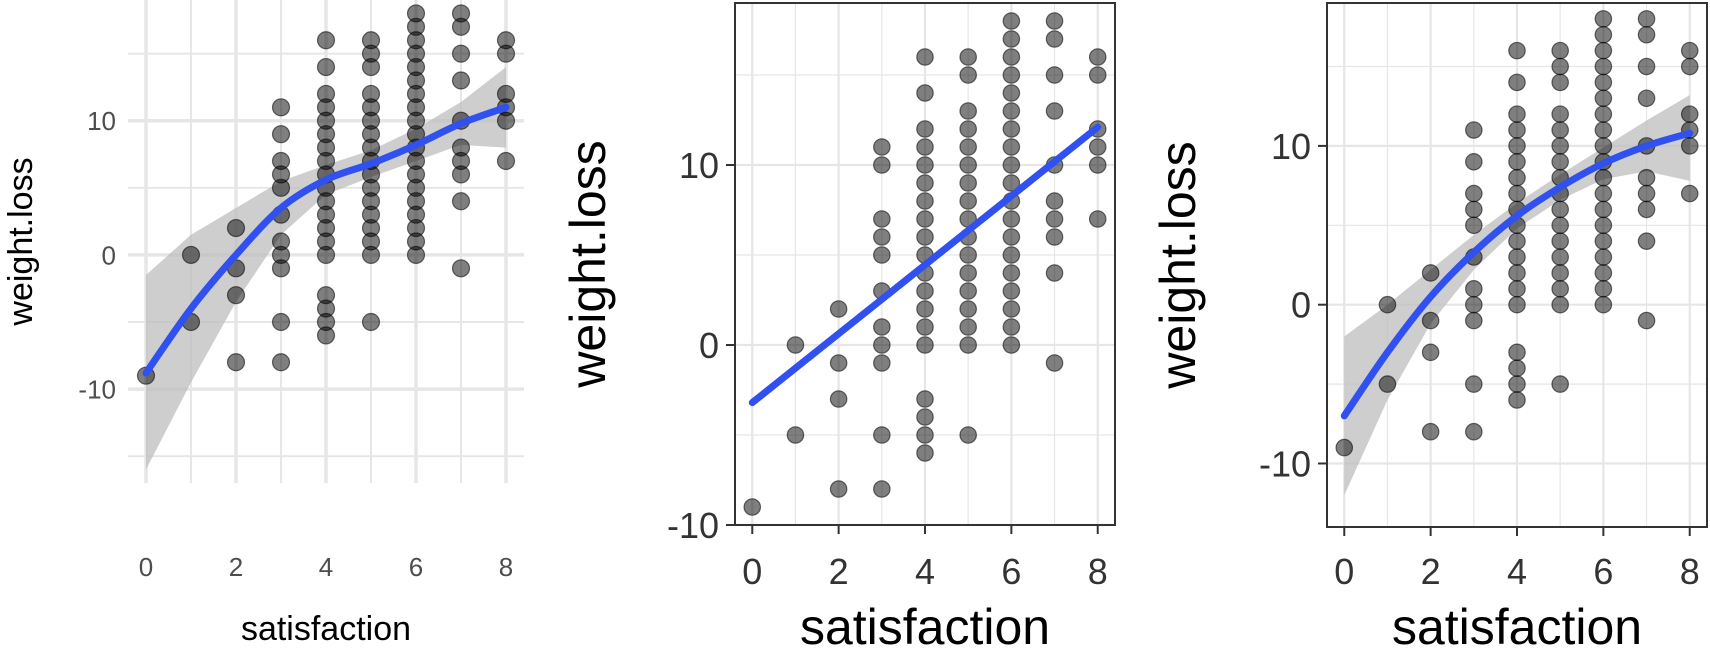 The height and width of the screenshot is (648, 1710). I want to click on confidence-band, so click(326, 268).